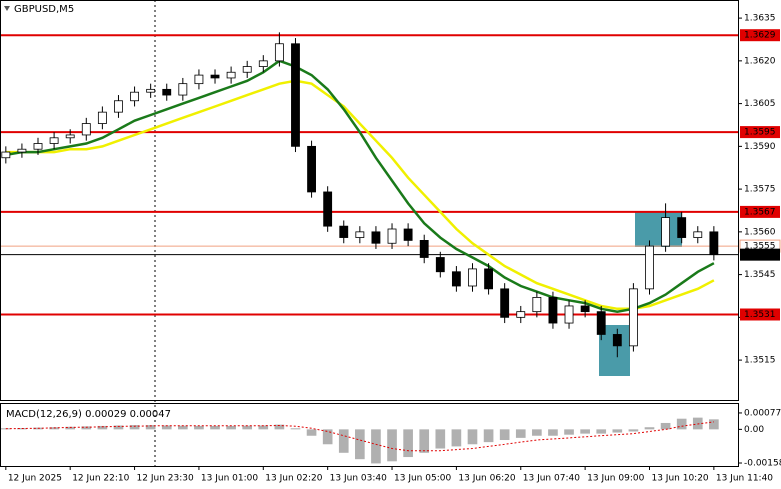 This screenshot has width=781, height=489. I want to click on symbol-icon, so click(7, 8).